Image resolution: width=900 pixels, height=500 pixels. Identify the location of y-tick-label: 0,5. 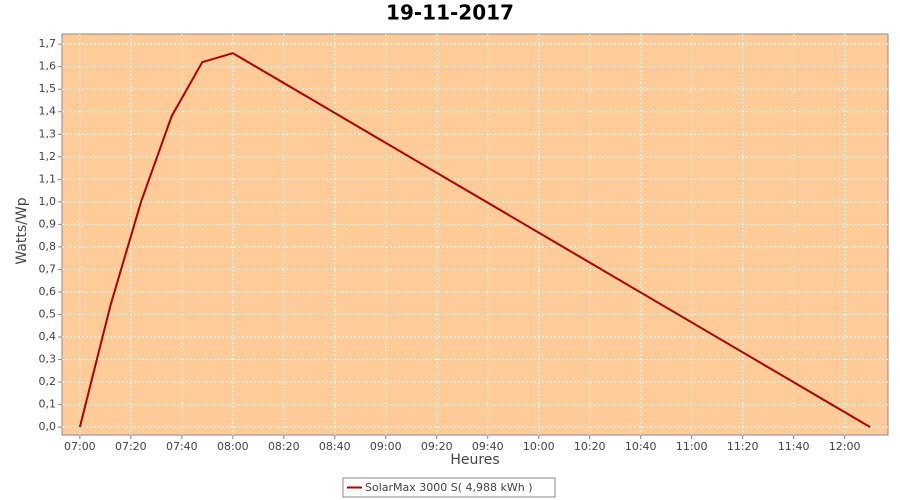
(48, 313).